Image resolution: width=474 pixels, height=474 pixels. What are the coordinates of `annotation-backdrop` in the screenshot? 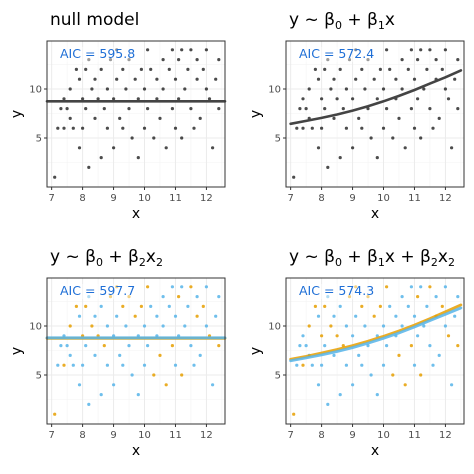 It's located at (98, 54).